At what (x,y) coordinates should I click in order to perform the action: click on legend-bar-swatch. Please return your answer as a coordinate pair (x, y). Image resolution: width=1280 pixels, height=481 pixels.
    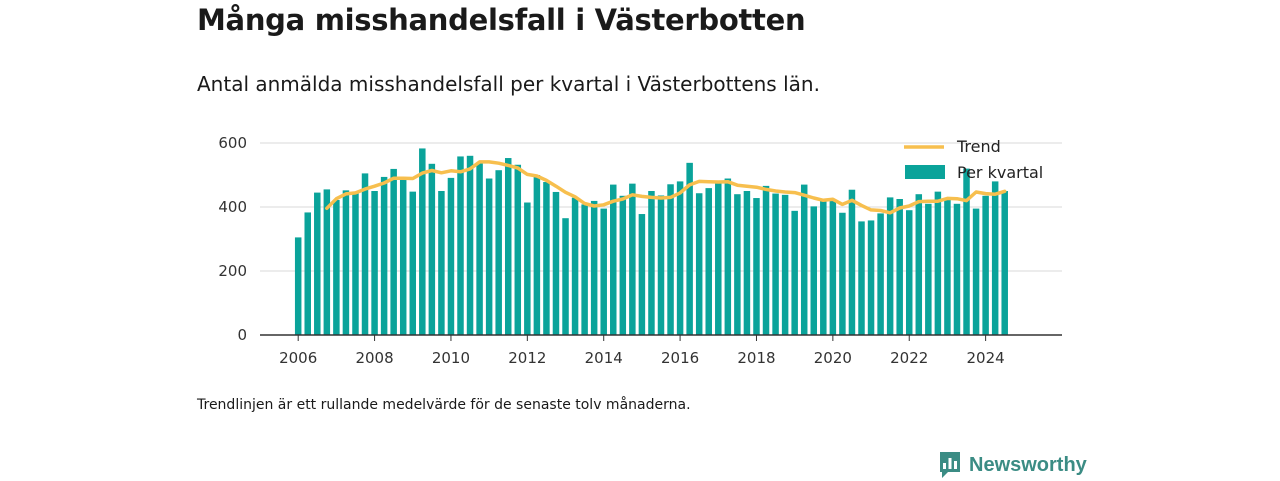
    Looking at the image, I should click on (925, 172).